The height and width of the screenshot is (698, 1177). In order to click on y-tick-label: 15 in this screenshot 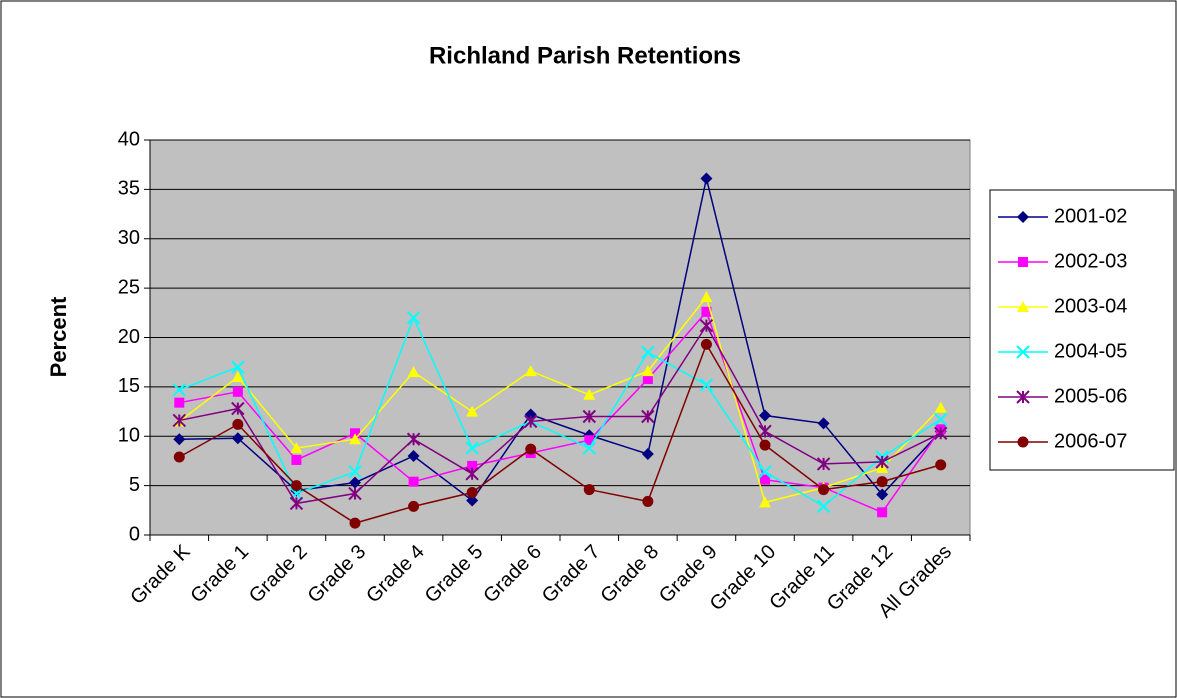, I will do `click(129, 386)`.